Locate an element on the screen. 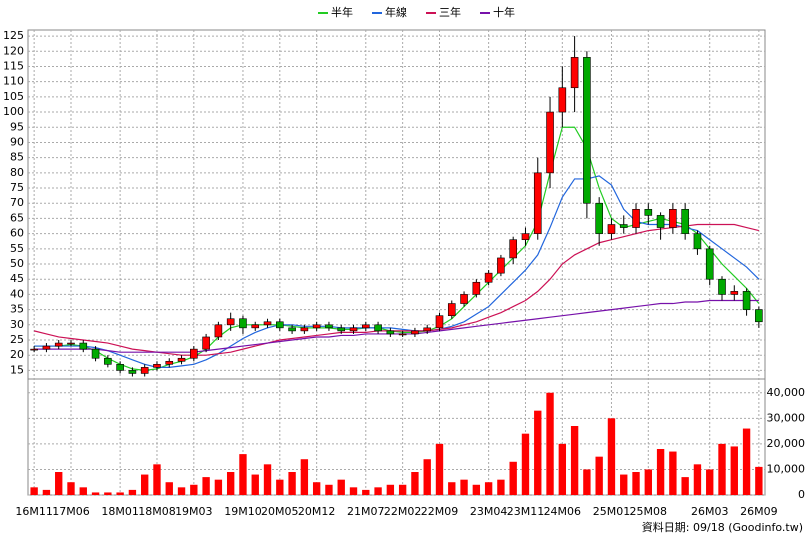 The width and height of the screenshot is (808, 540). x-tick-label: 17M06 is located at coordinates (71, 511).